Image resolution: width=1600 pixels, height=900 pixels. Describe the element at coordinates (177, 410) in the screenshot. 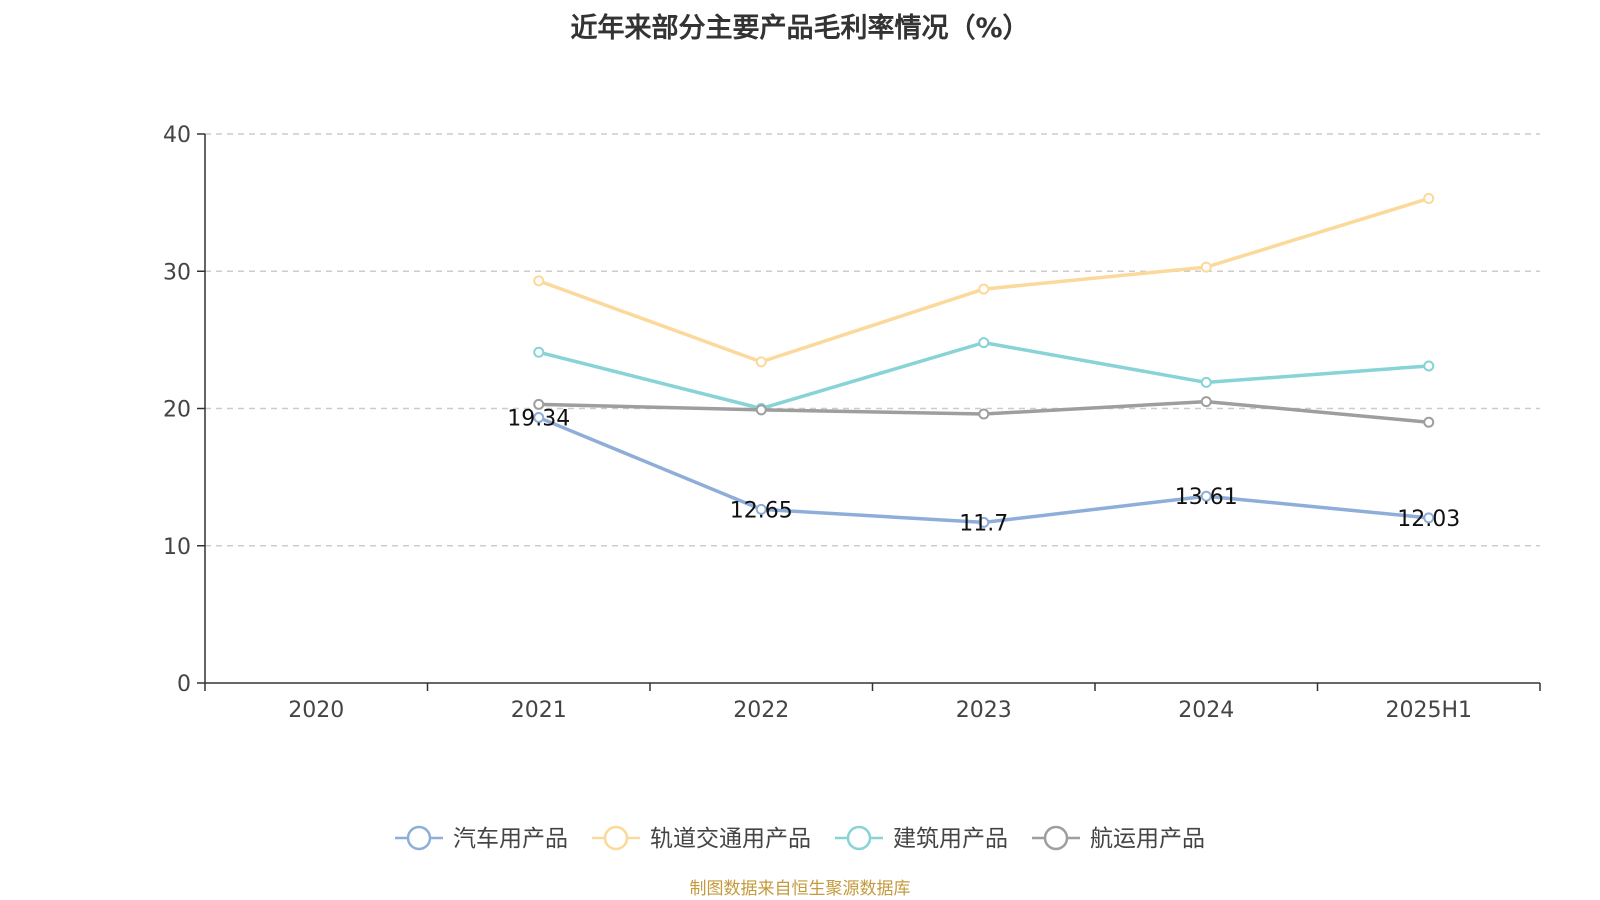

I see `y-tick-label: 20` at that location.